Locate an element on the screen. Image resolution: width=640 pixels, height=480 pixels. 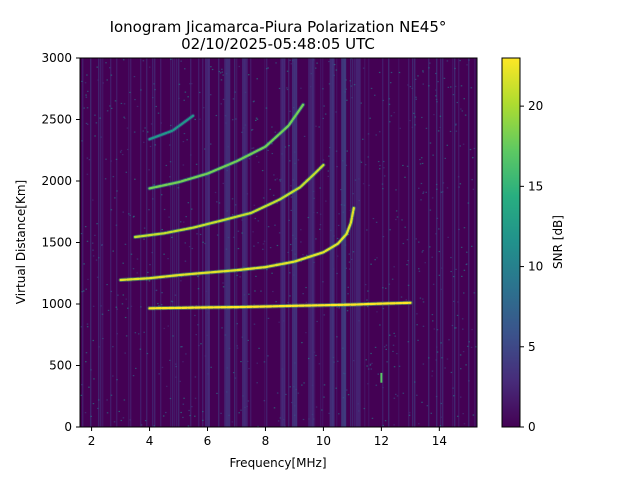
x-axis-label: Frequency[MHz] is located at coordinates (277, 463).